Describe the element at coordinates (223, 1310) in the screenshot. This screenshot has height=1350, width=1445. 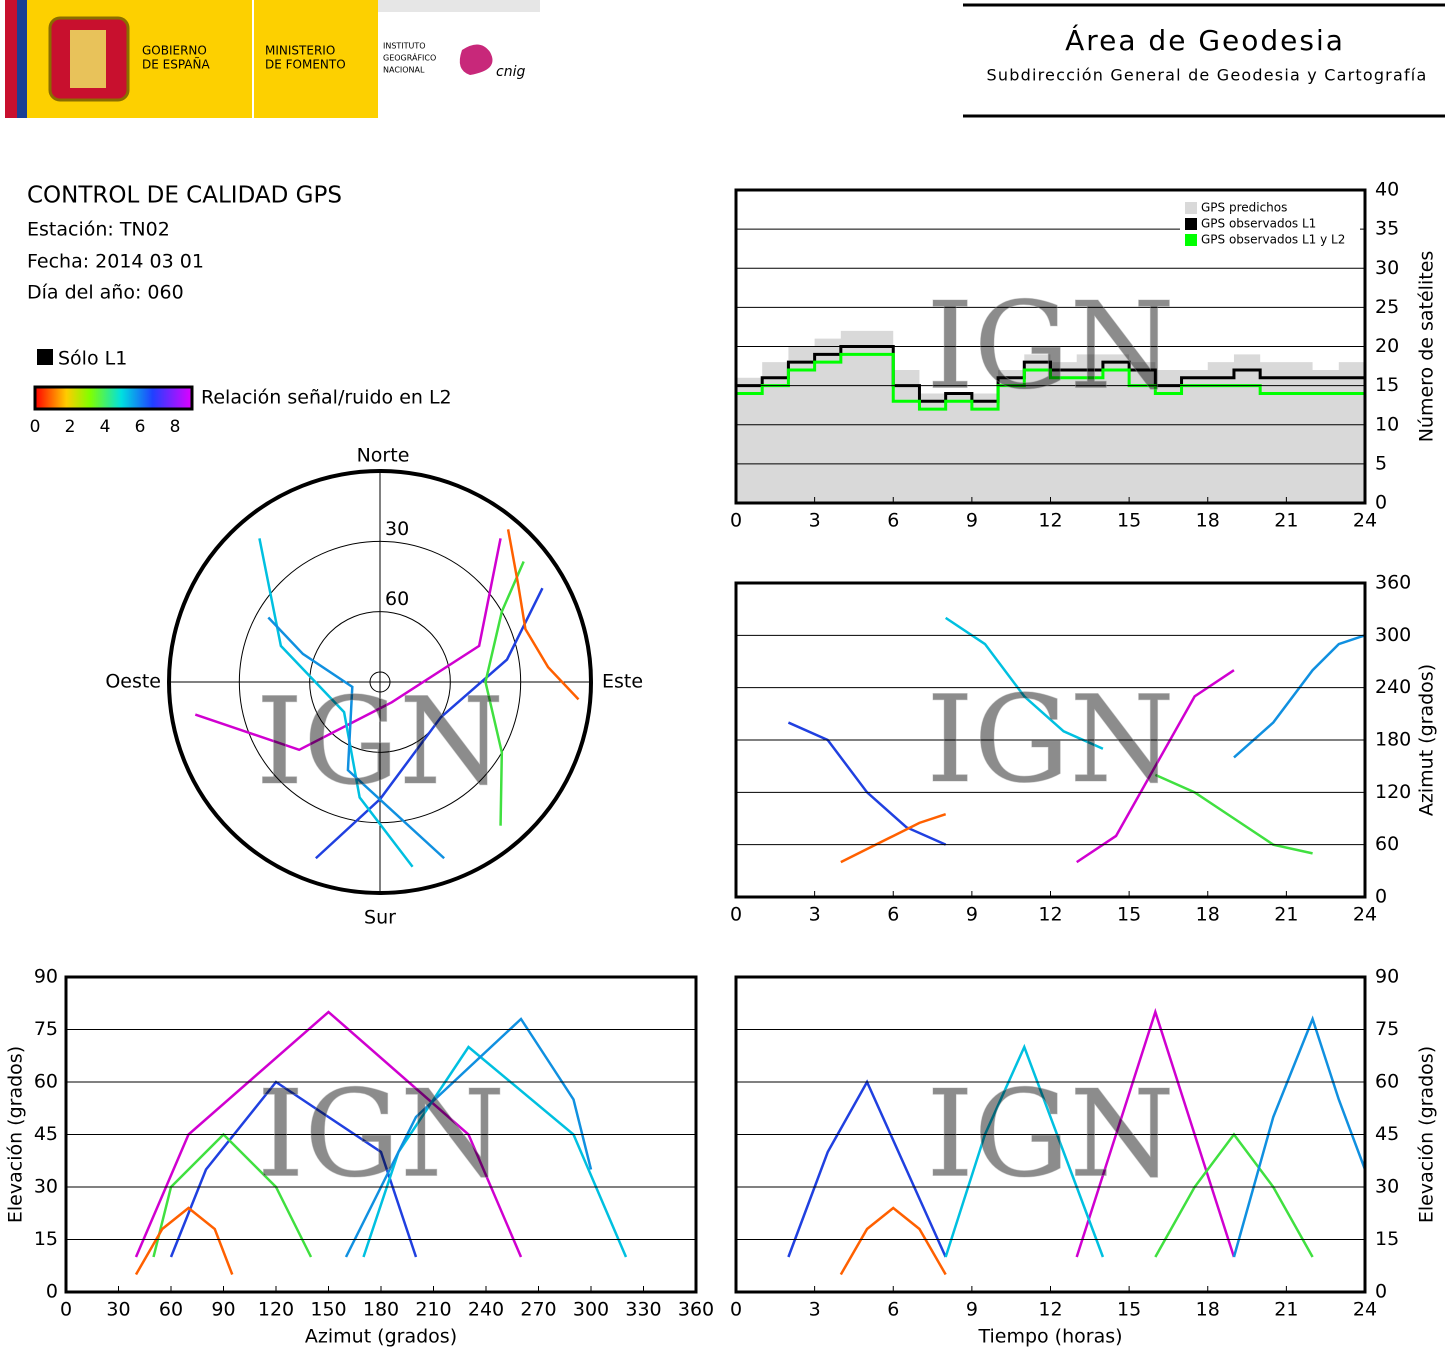
I see `x-tick-label: 90` at that location.